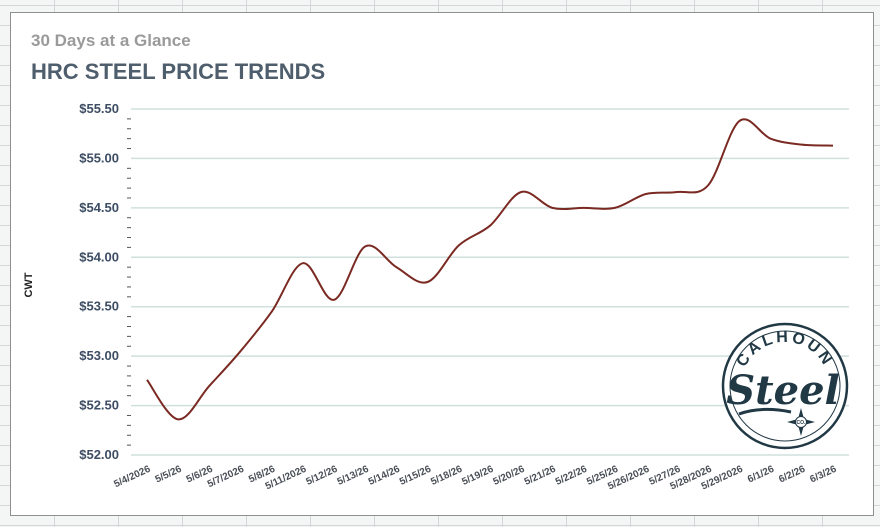 Image resolution: width=880 pixels, height=527 pixels. I want to click on chart-title: HRC STEEL PRICE TRENDS, so click(178, 71).